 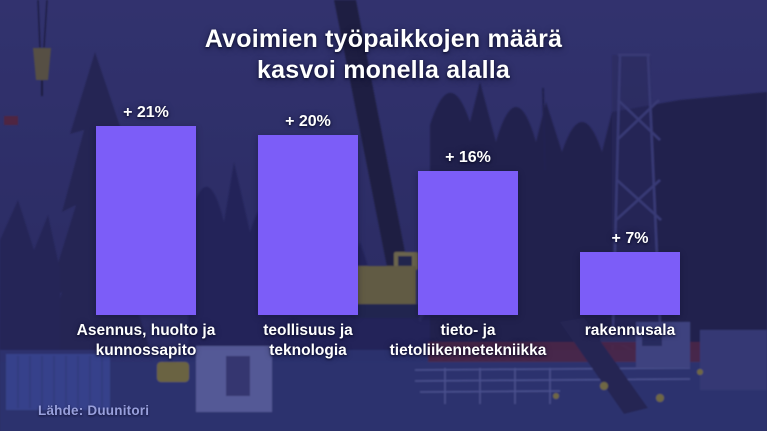 What do you see at coordinates (468, 254) in the screenshot?
I see `bar-tietoliikennetekniikka: + 16% tieto- ja tietoliikennetekniikka` at bounding box center [468, 254].